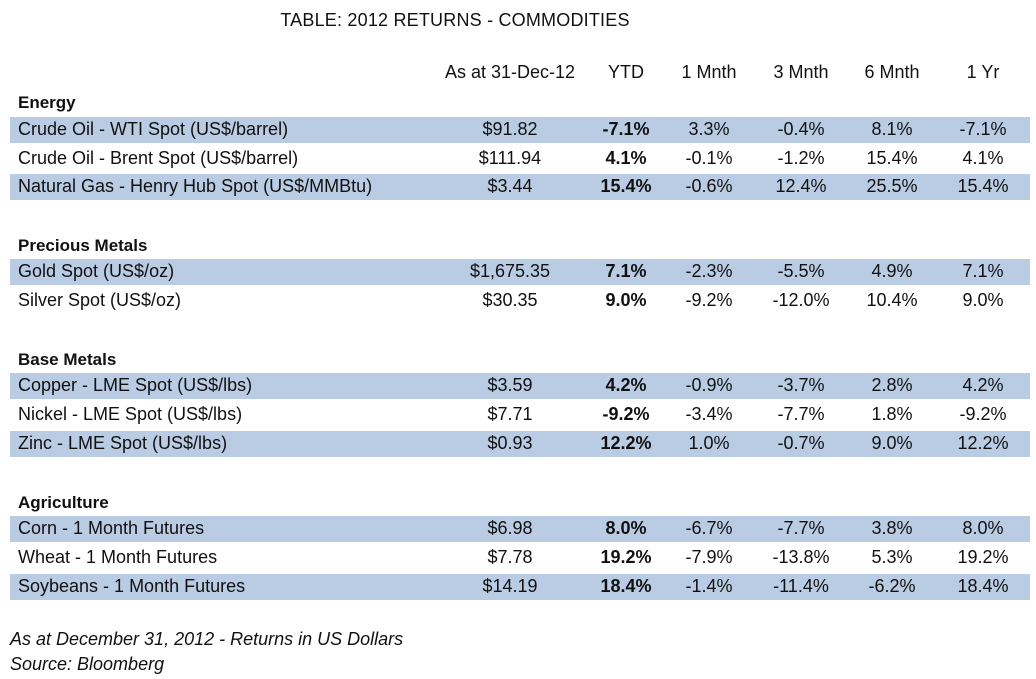  I want to click on row-6-month: 3.8%, so click(892, 528).